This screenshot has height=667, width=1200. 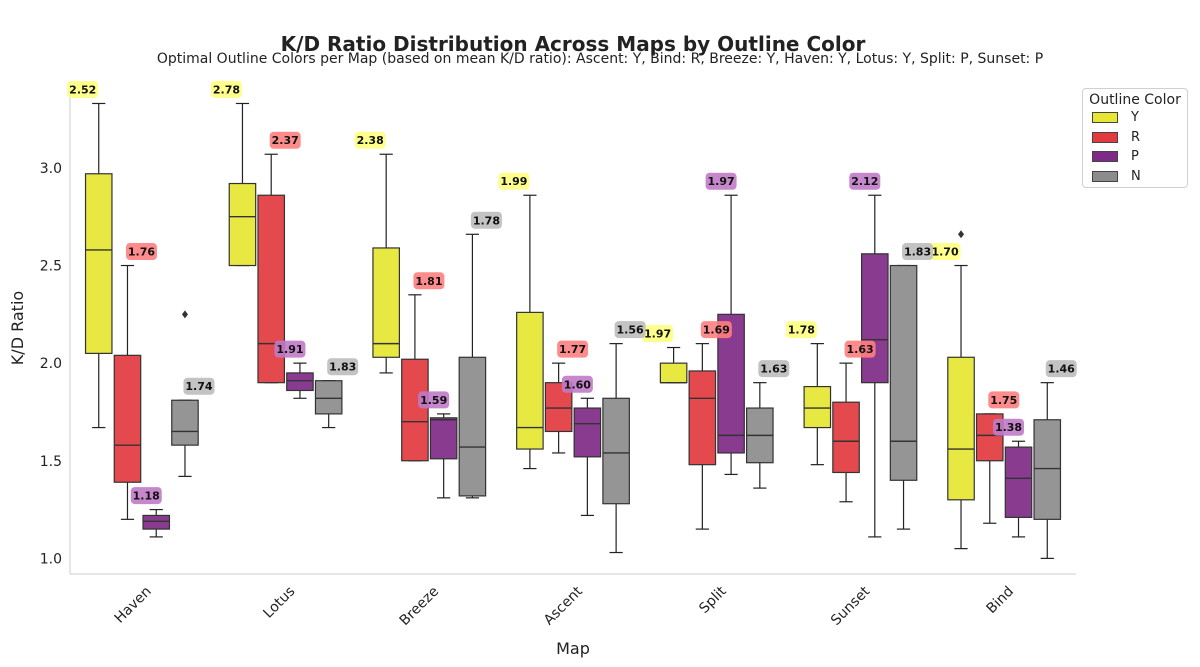 I want to click on mean-label-text: 1.83, so click(x=342, y=367).